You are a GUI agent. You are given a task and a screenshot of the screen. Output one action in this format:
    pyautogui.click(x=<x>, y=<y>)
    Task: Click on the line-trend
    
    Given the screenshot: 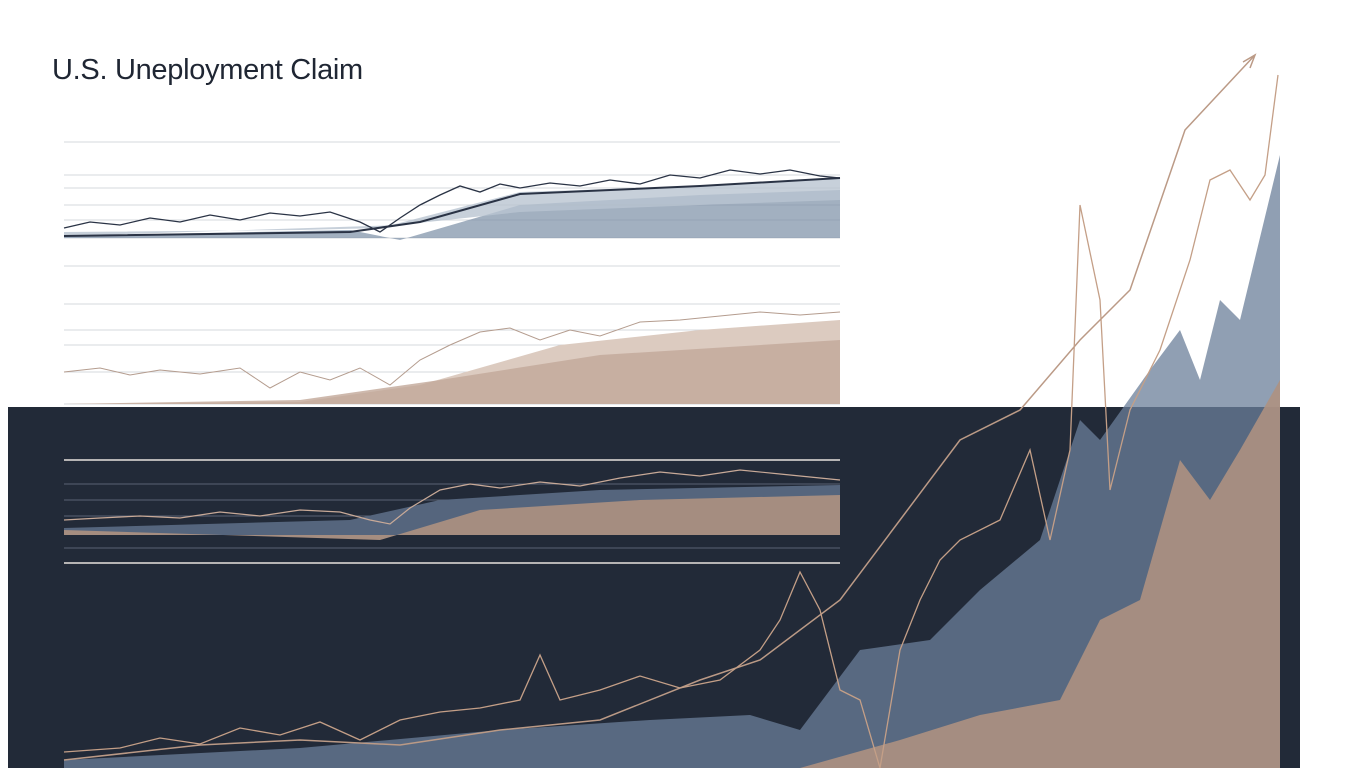 What is the action you would take?
    pyautogui.click(x=452, y=207)
    